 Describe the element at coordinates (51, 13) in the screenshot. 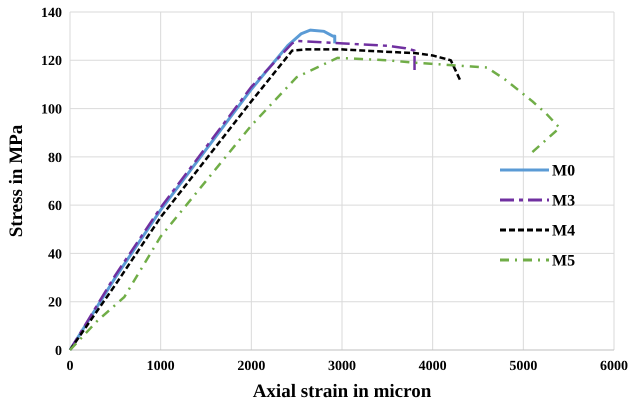

I see `y-tick-label: 140` at that location.